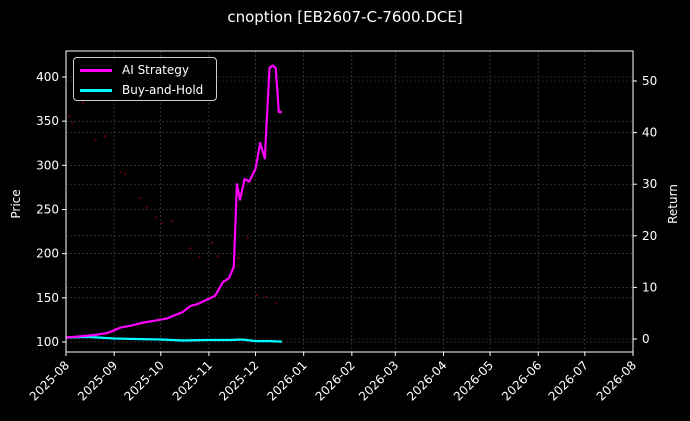  What do you see at coordinates (173, 339) in the screenshot?
I see `buy-and-hold-line` at bounding box center [173, 339].